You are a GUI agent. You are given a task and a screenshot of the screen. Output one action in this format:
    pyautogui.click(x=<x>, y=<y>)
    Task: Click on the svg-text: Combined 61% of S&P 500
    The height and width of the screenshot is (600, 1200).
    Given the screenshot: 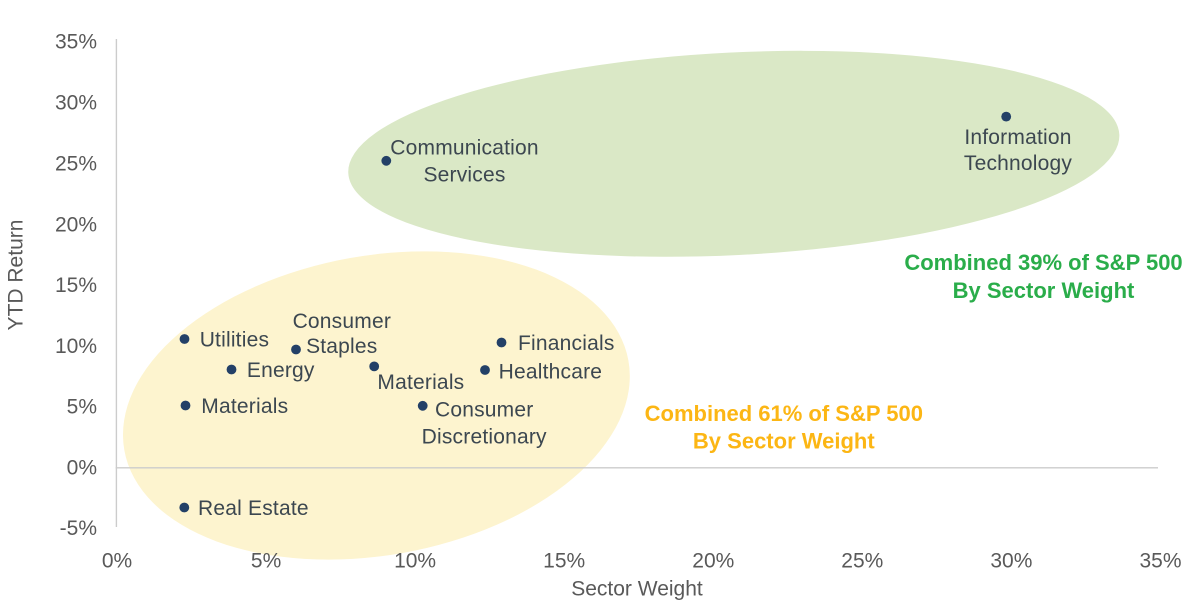 What is the action you would take?
    pyautogui.click(x=784, y=413)
    